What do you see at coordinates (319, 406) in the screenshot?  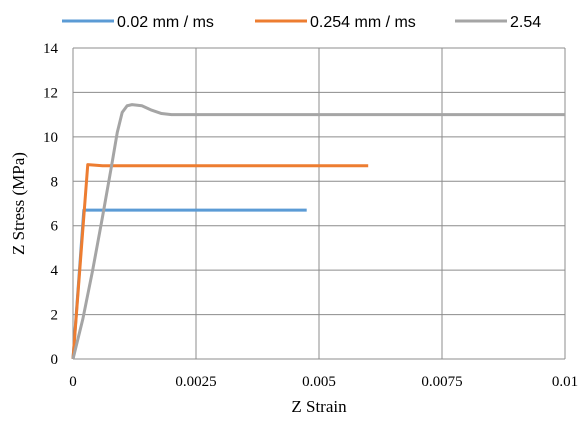 I see `x-axis-title: Z Strain` at bounding box center [319, 406].